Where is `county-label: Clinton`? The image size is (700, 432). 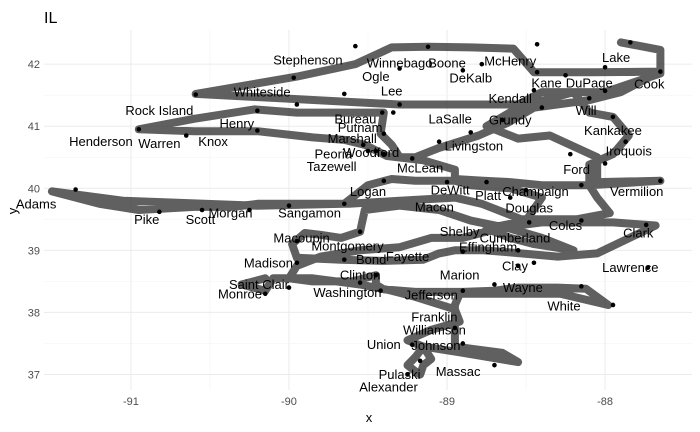
county-label: Clinton is located at coordinates (360, 275).